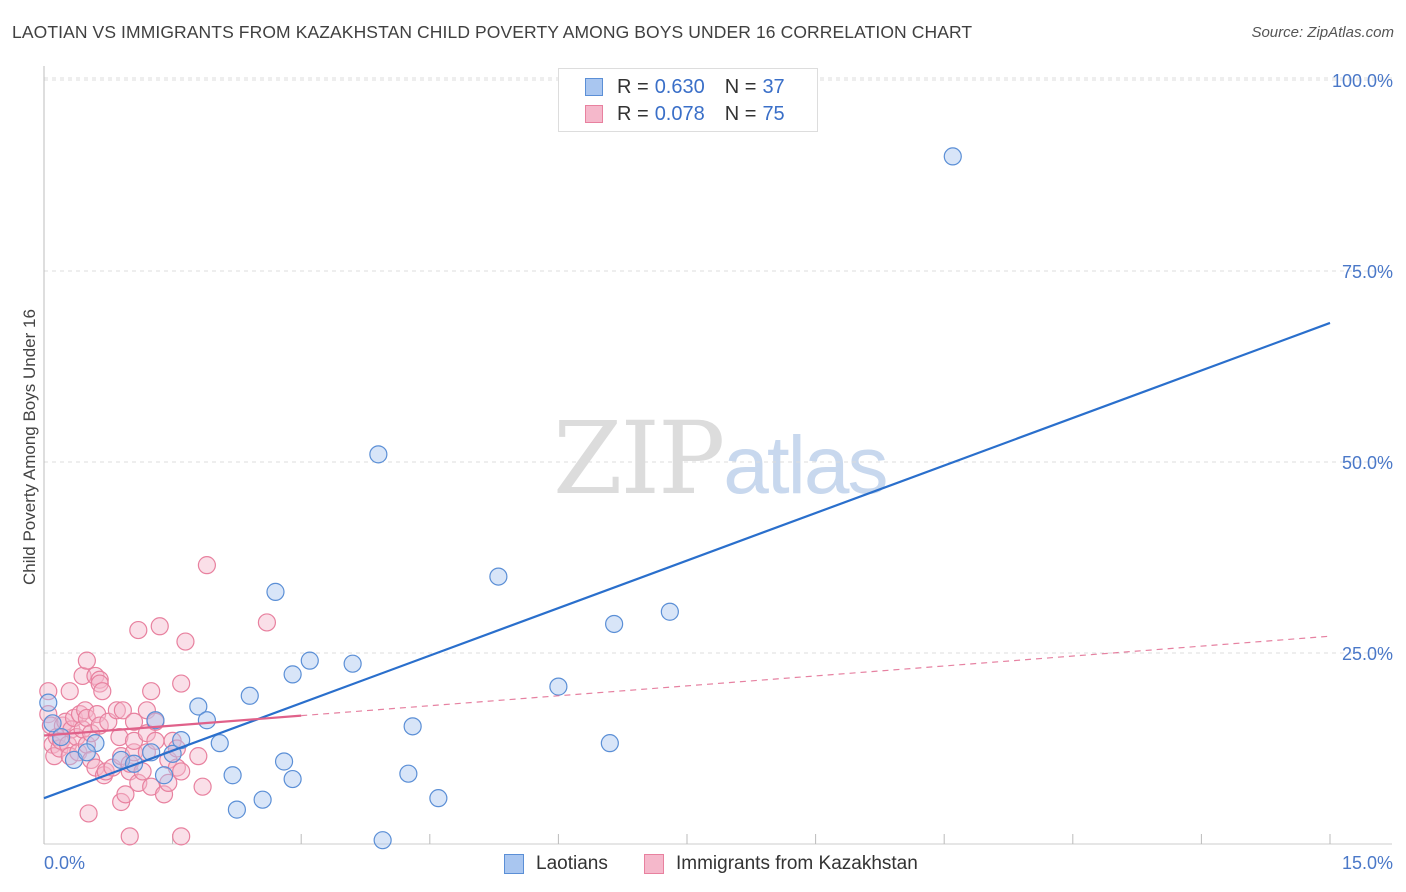 This screenshot has height=892, width=1406. Describe the element at coordinates (594, 87) in the screenshot. I see `legend-swatch-laotians` at that location.